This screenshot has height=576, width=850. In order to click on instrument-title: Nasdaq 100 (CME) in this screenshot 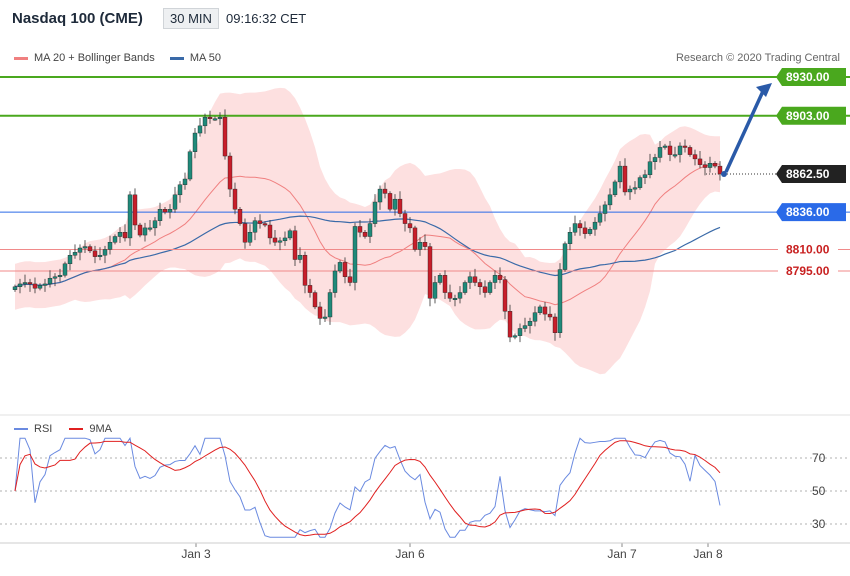, I will do `click(77, 18)`.